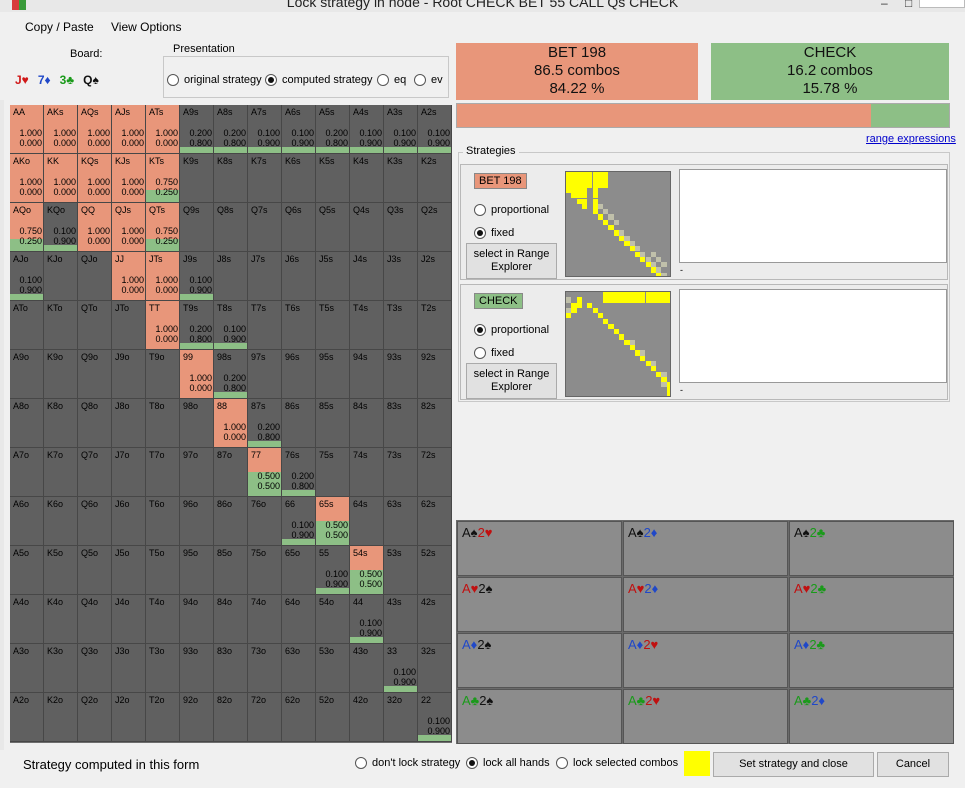 Image resolution: width=965 pixels, height=788 pixels. I want to click on hand-cell-A3o: A3o, so click(27, 668).